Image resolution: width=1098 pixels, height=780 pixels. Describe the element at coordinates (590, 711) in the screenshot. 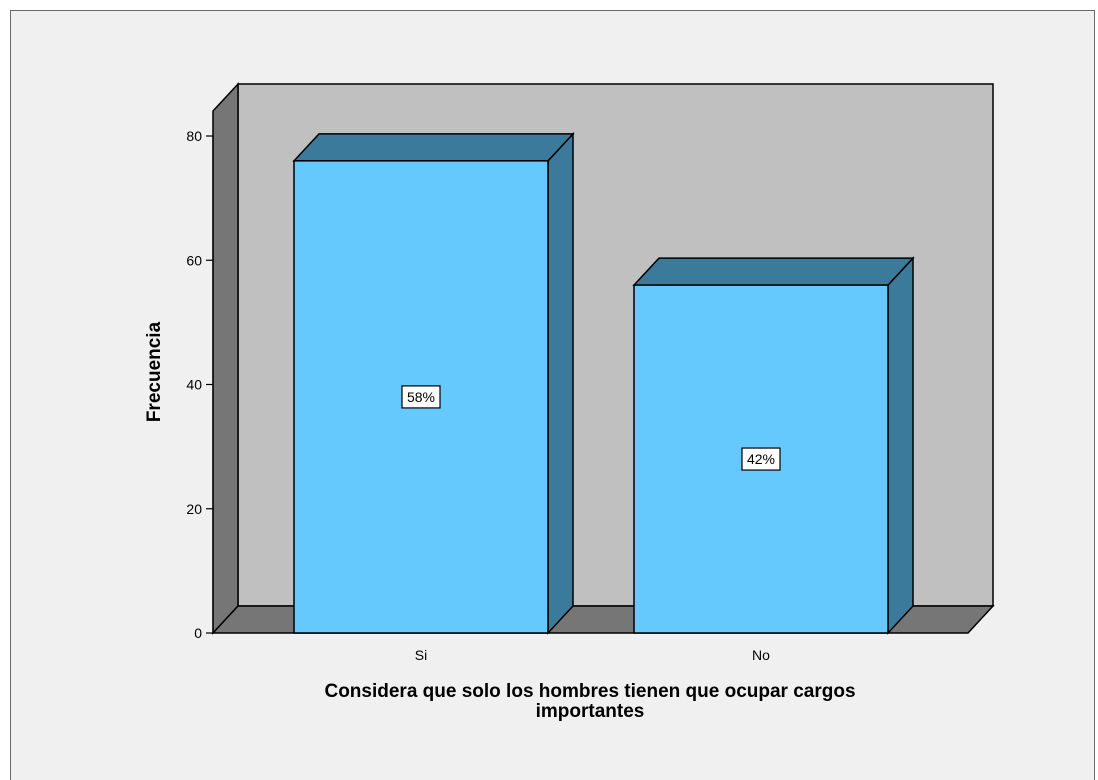

I see `x-axis-label-line-2: importantes` at that location.